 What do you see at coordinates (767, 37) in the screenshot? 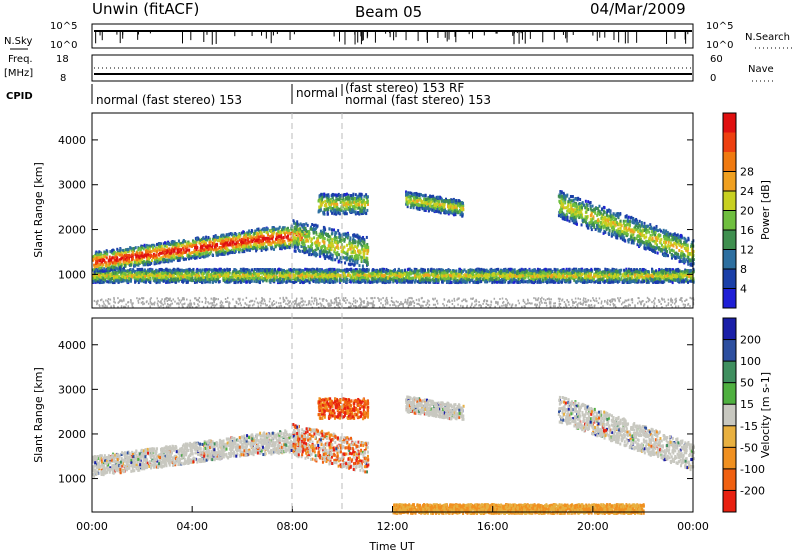
I see `nsearch-label: N.Search` at bounding box center [767, 37].